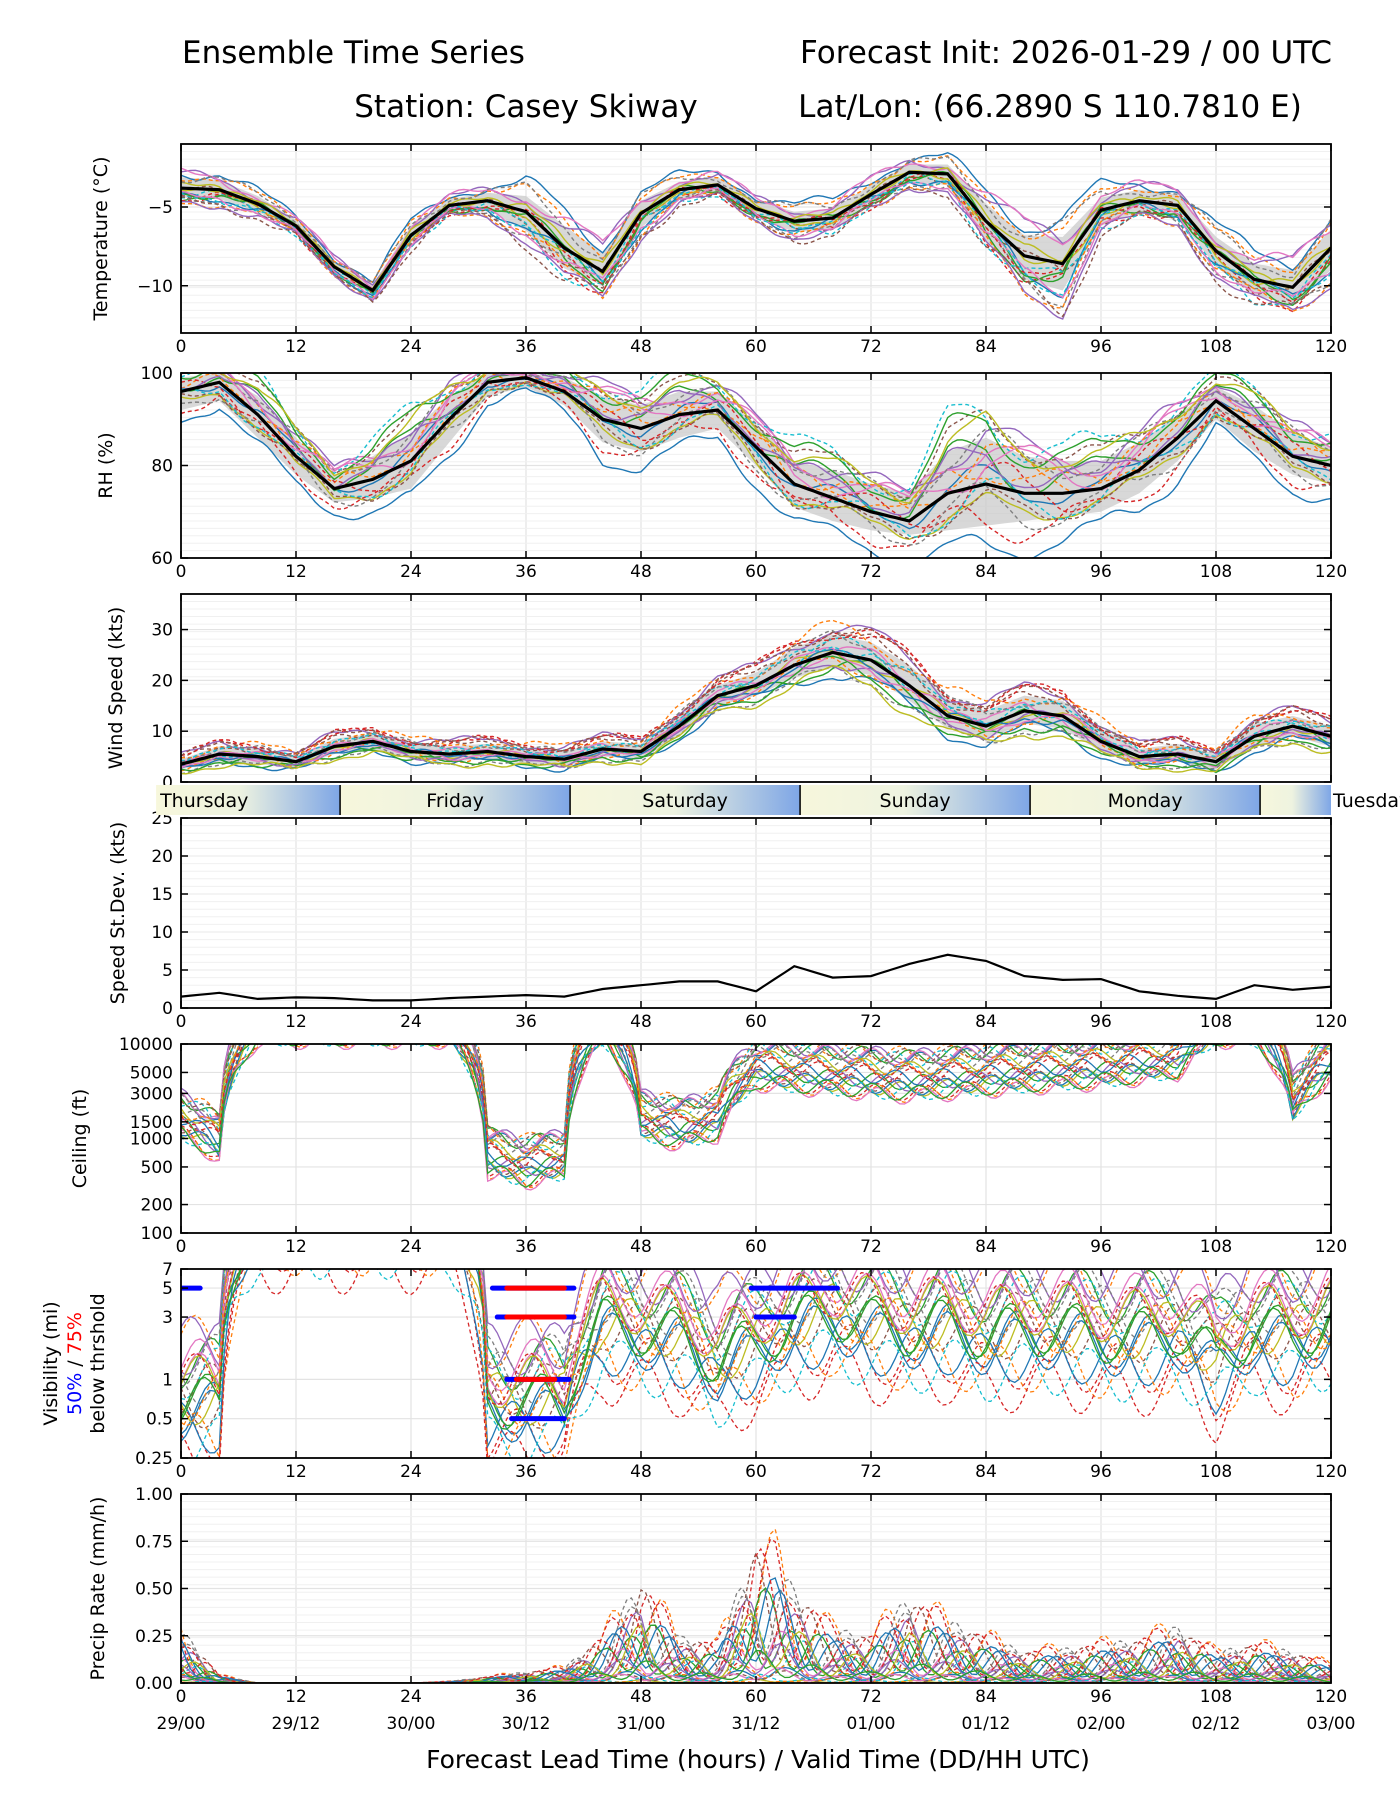 The height and width of the screenshot is (1800, 1400). I want to click on minor-gridlines, so click(756, 1592).